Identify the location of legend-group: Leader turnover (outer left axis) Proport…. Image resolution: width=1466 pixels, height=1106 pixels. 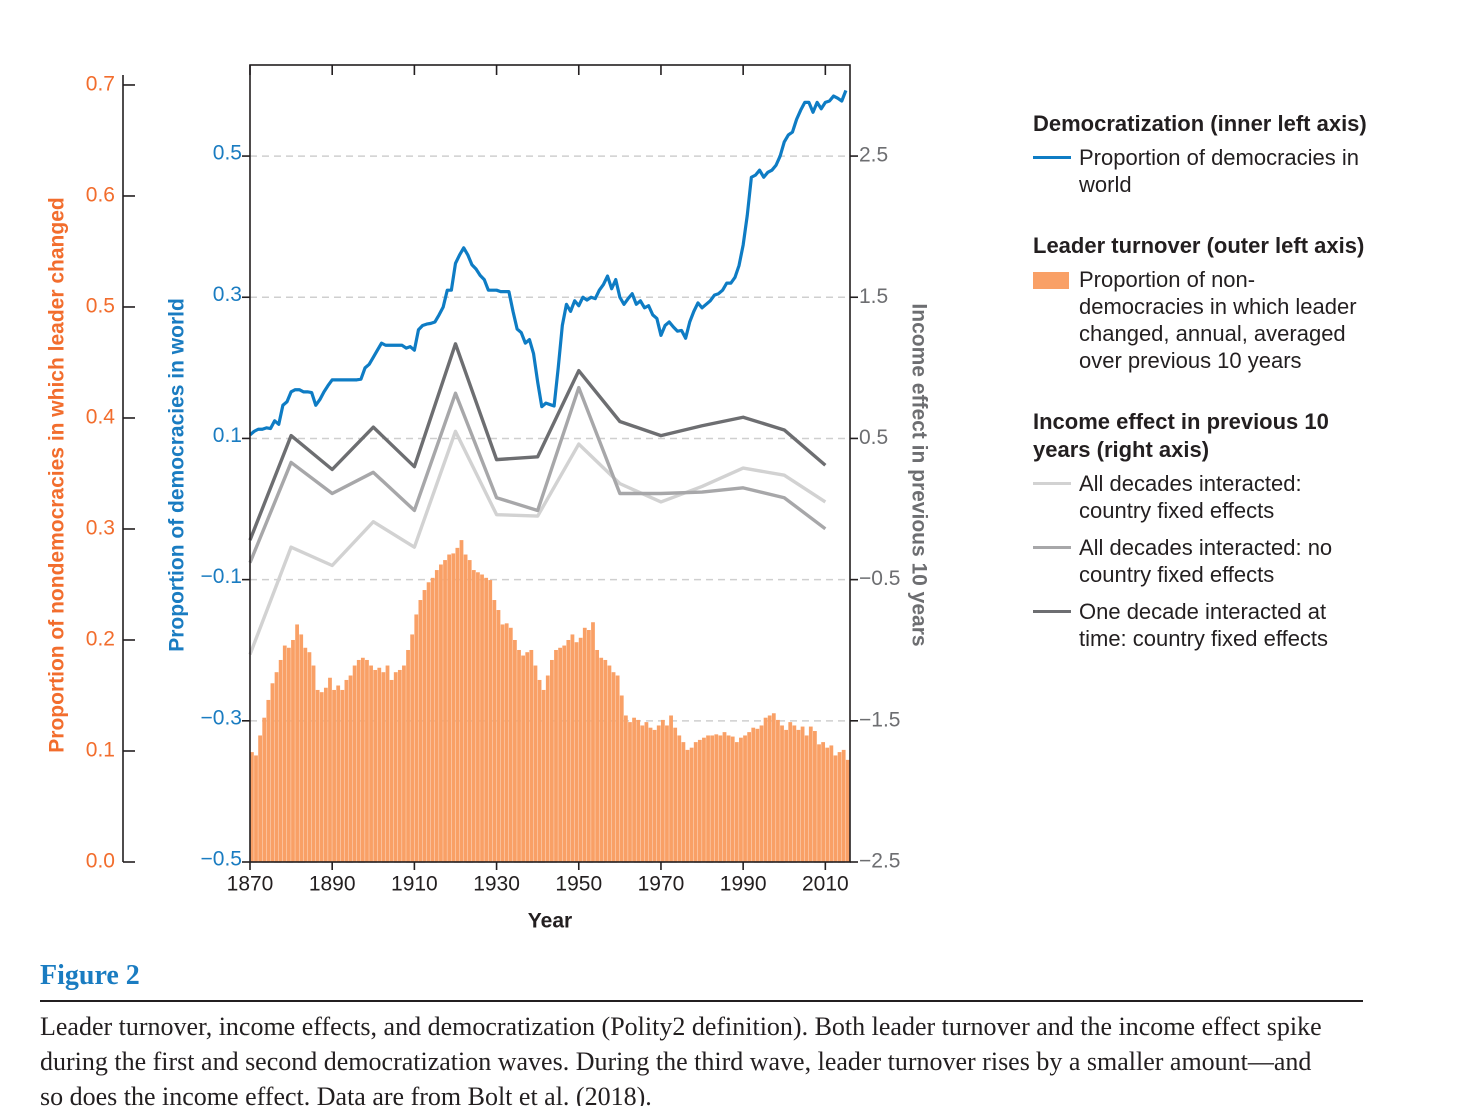
(1203, 303).